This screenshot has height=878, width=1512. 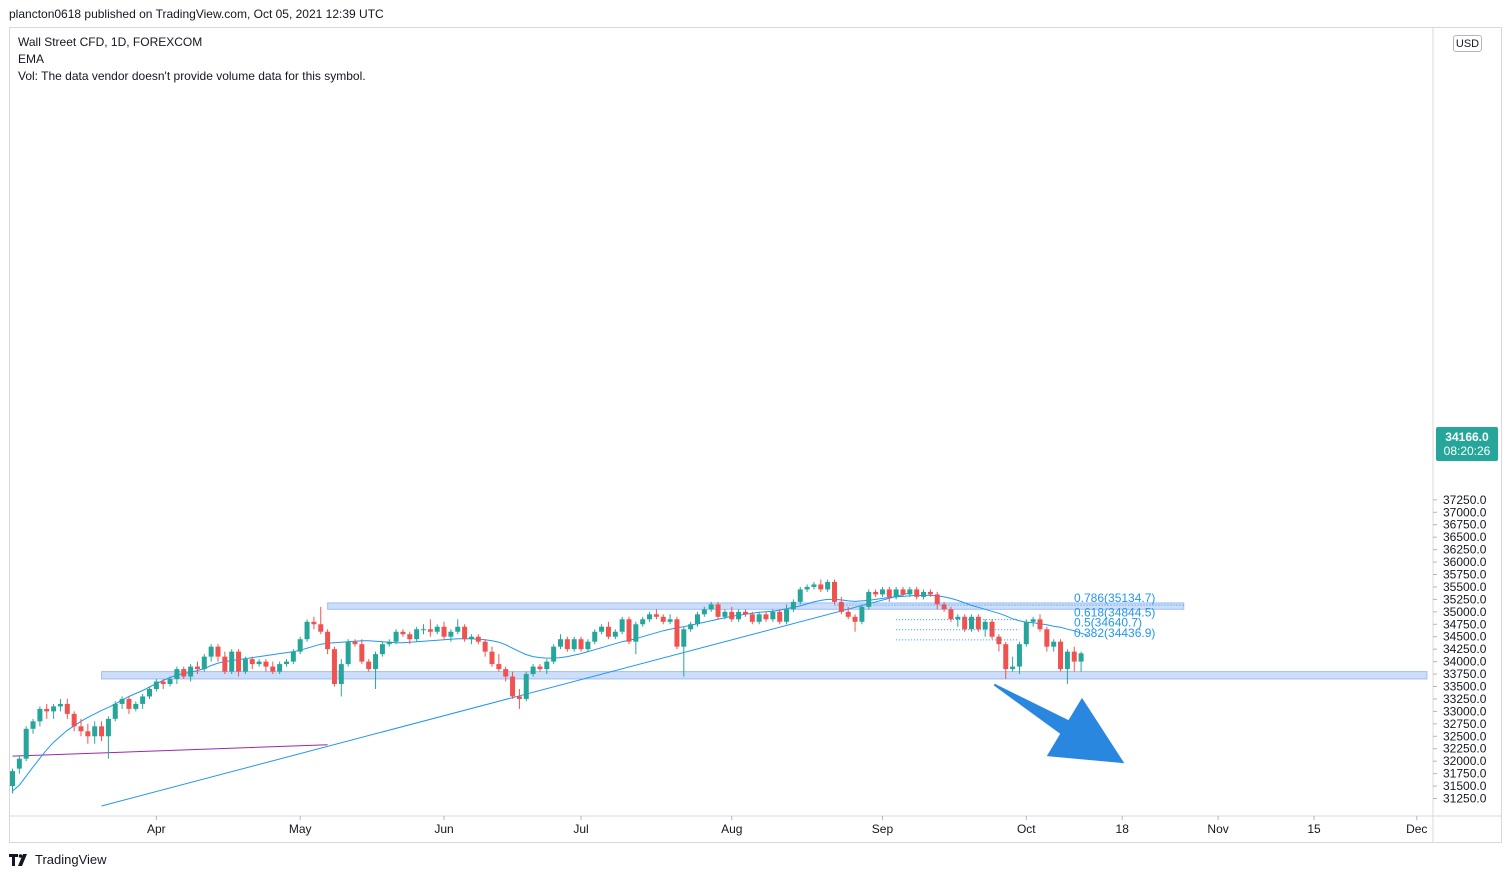 What do you see at coordinates (110, 42) in the screenshot?
I see `legend-symbol: Wall Street CFD, 1D, FOREXCOM` at bounding box center [110, 42].